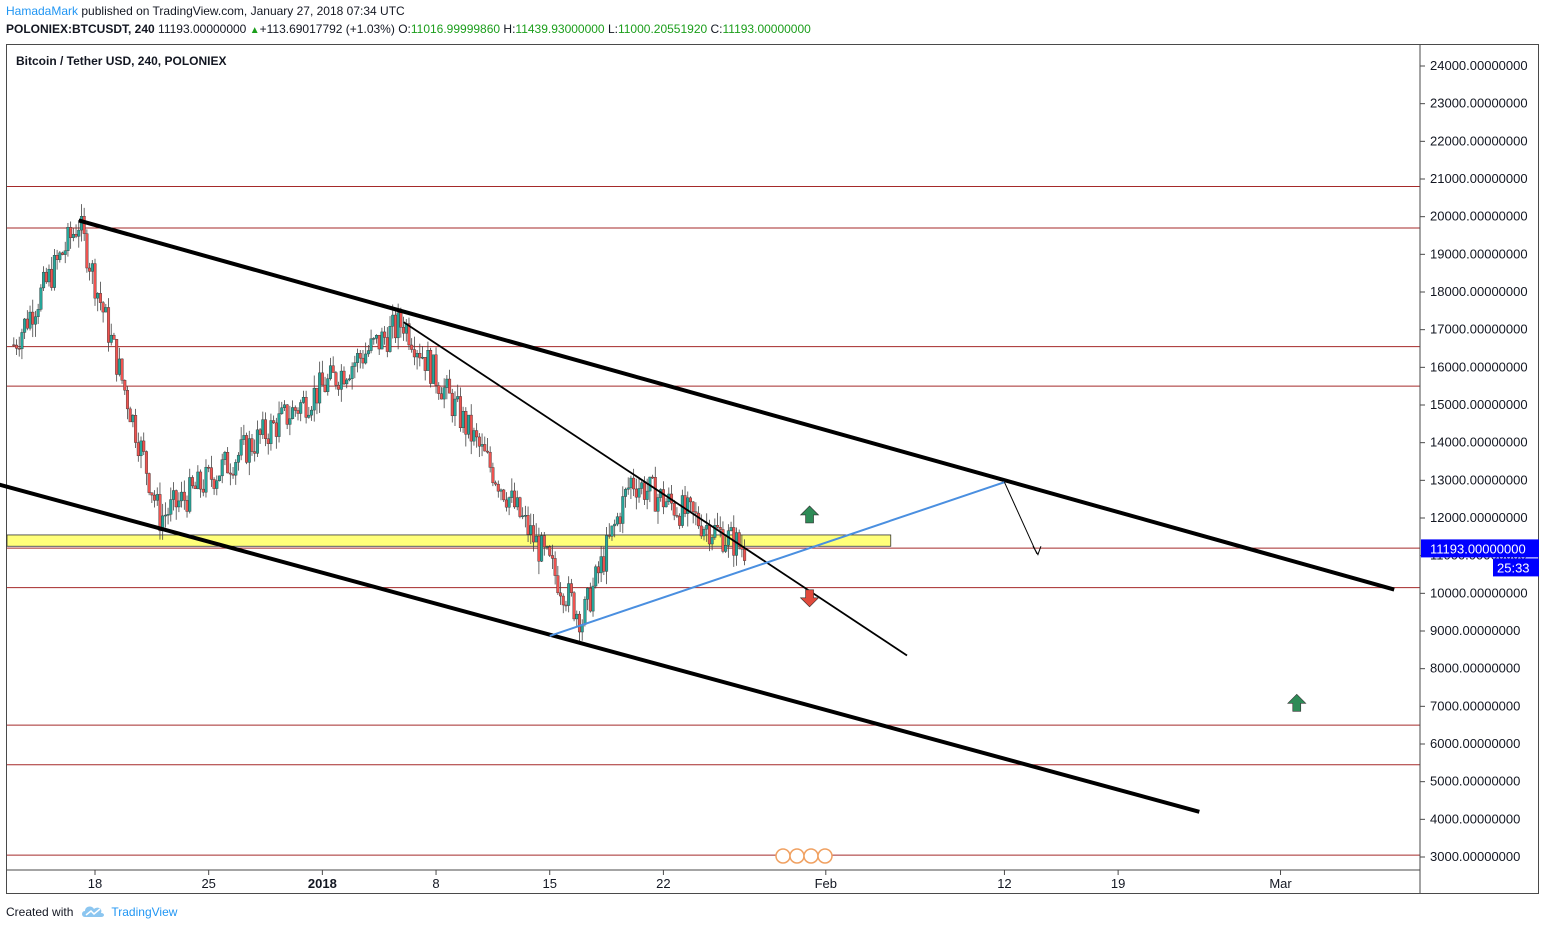 Image resolution: width=1547 pixels, height=931 pixels. I want to click on open-label: O:, so click(404, 29).